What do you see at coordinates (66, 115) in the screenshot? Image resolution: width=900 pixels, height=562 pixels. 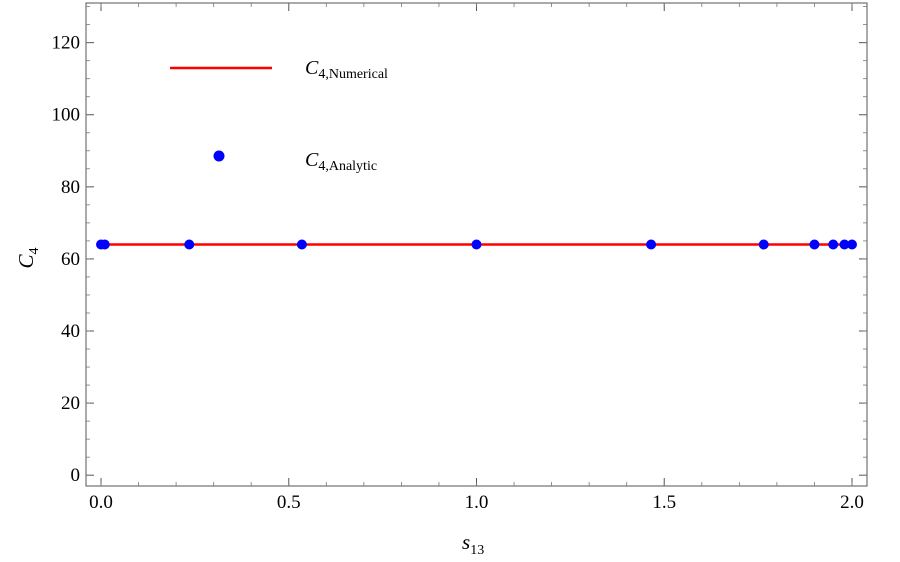 I see `y-tick-label: 100` at bounding box center [66, 115].